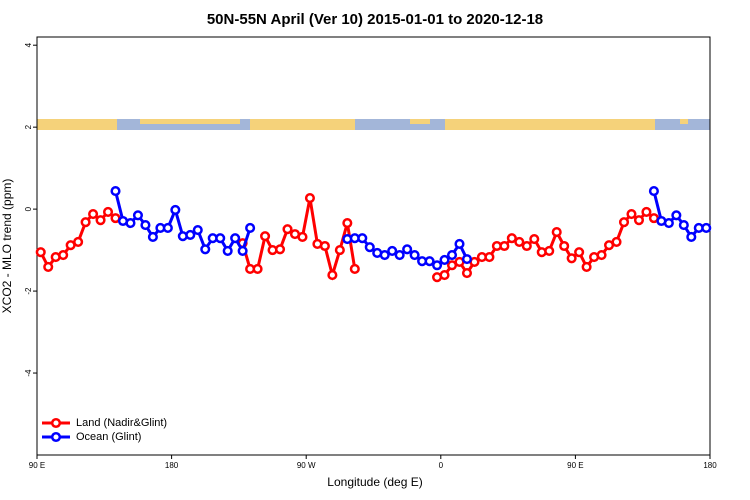 This screenshot has width=750, height=500. Describe the element at coordinates (28, 373) in the screenshot. I see `y-tick-label: -4` at that location.